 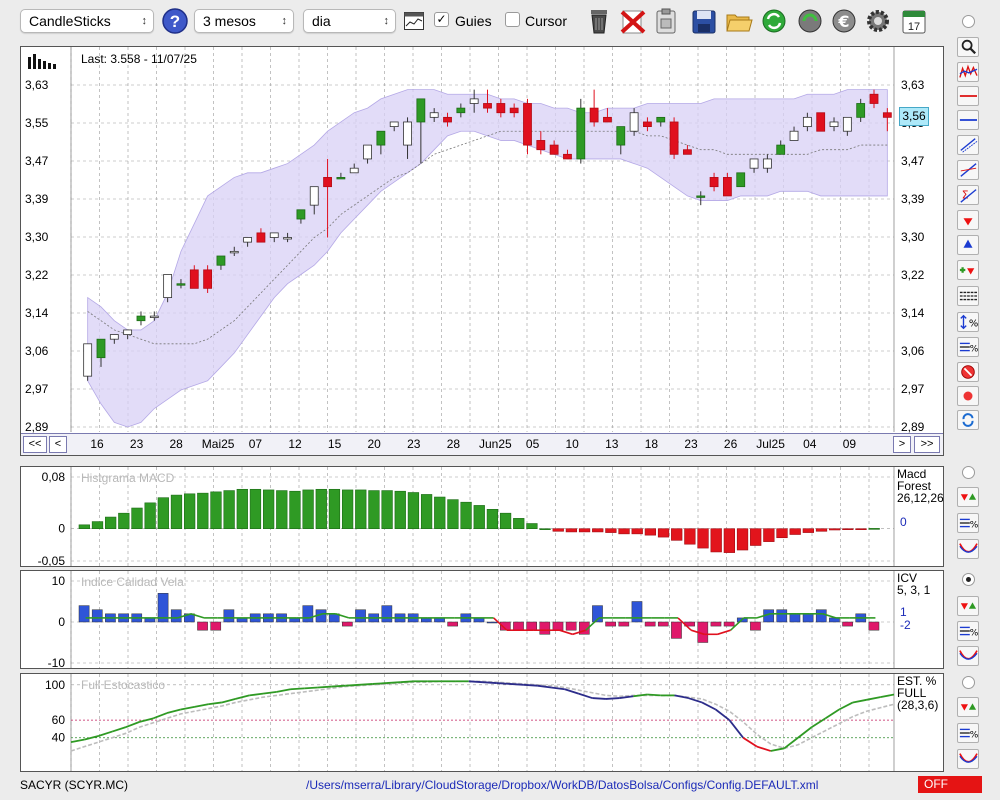 What do you see at coordinates (920, 498) in the screenshot?
I see `macd-legend-3: 26,12,26` at bounding box center [920, 498].